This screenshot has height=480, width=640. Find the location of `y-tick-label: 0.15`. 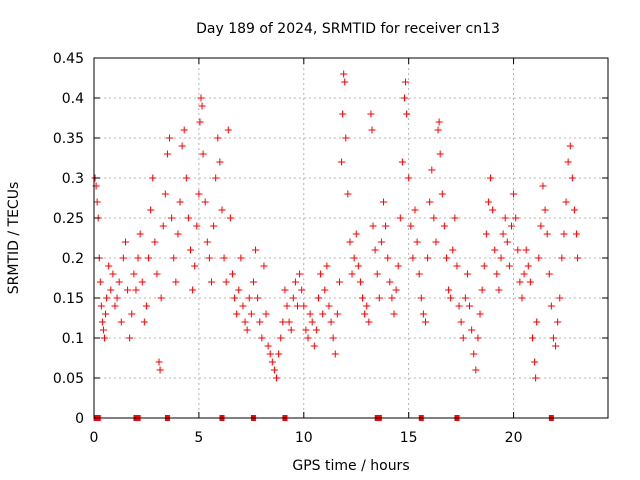

y-tick-label: 0.15 is located at coordinates (68, 299).